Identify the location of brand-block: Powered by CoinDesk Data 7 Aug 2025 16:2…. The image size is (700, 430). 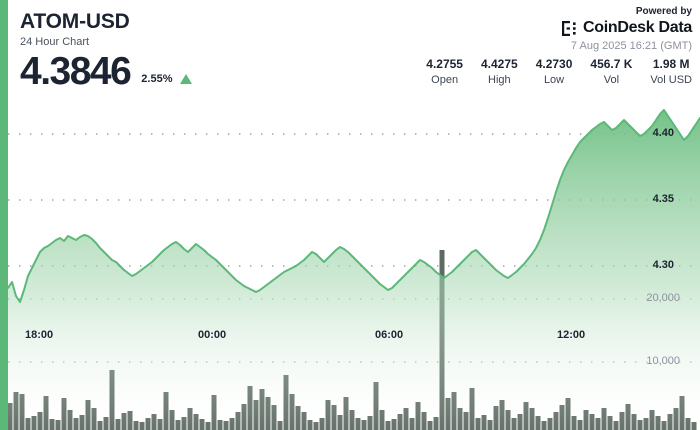
(626, 29).